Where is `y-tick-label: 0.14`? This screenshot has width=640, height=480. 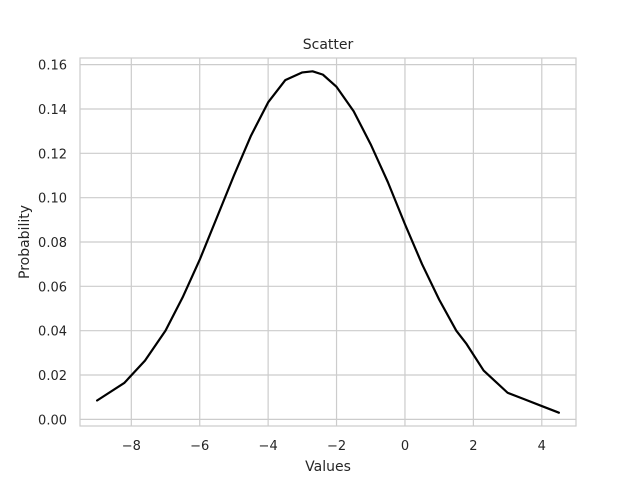
y-tick-label: 0.14 is located at coordinates (52, 110).